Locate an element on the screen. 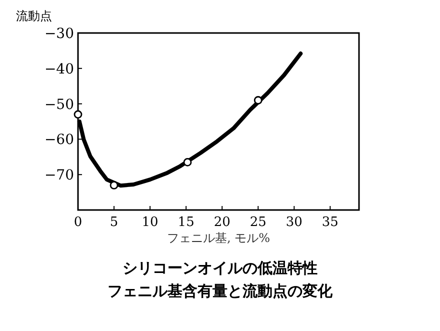 The image size is (440, 331). y-tick-label: −60 is located at coordinates (59, 140).